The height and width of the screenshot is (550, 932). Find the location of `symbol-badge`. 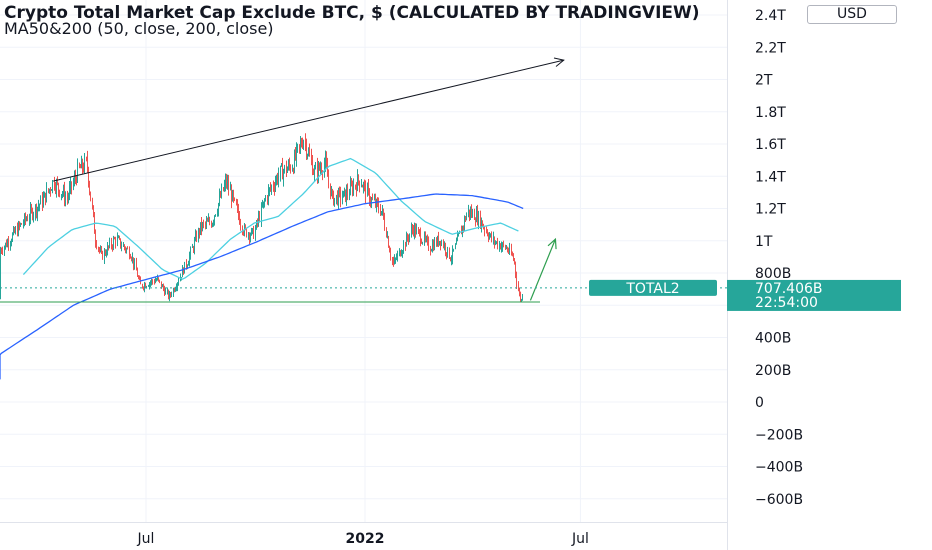

symbol-badge is located at coordinates (653, 287).